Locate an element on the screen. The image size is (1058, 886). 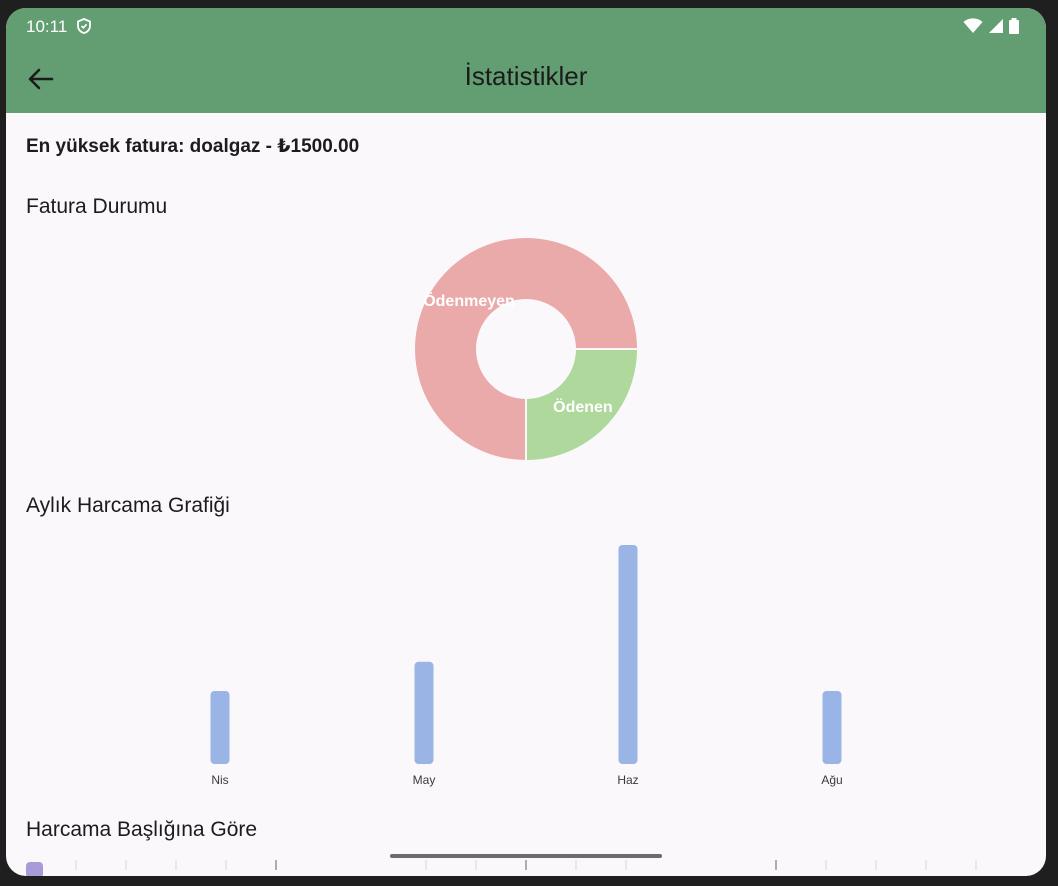
bill-status-donut-chart: Ödenmeyen Ödenen is located at coordinates (526, 349).